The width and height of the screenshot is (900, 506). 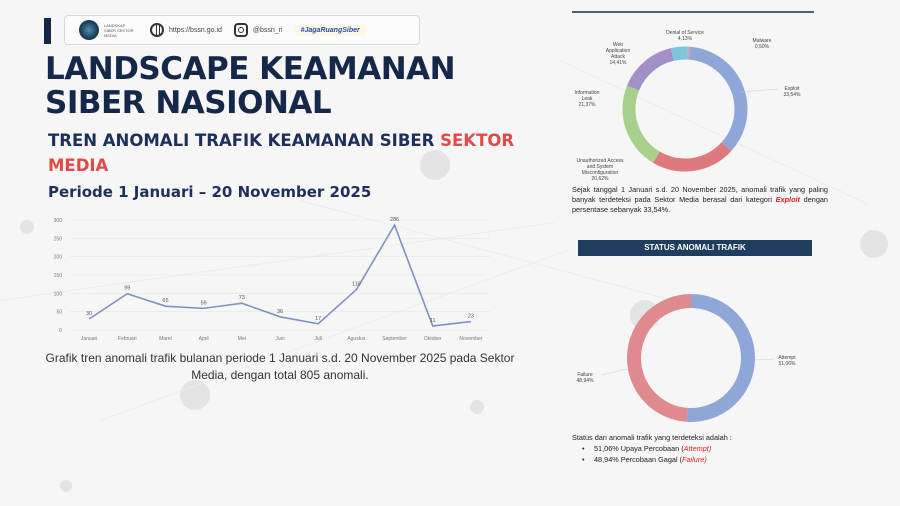 I want to click on donut-label: 20,62%, so click(x=601, y=179).